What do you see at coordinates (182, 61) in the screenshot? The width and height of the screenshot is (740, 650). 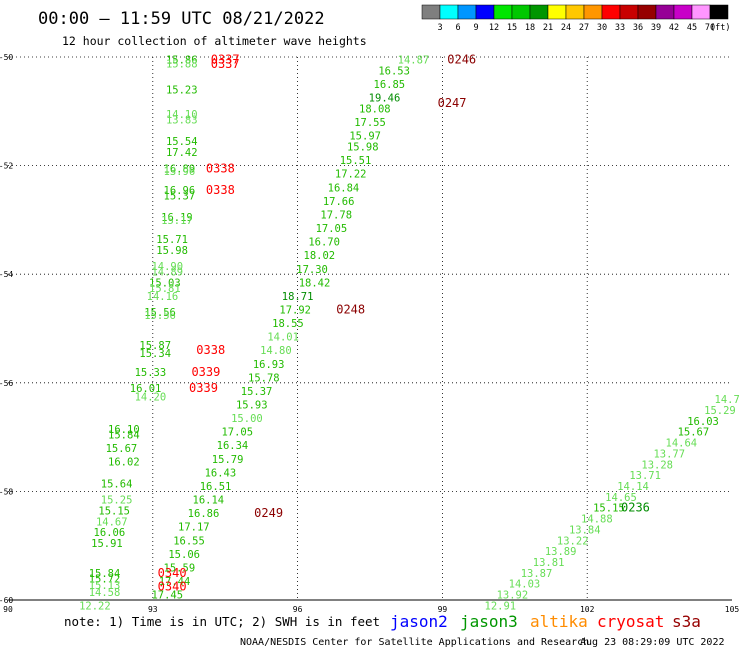 I see `wave-height-label: 15.86` at bounding box center [182, 61].